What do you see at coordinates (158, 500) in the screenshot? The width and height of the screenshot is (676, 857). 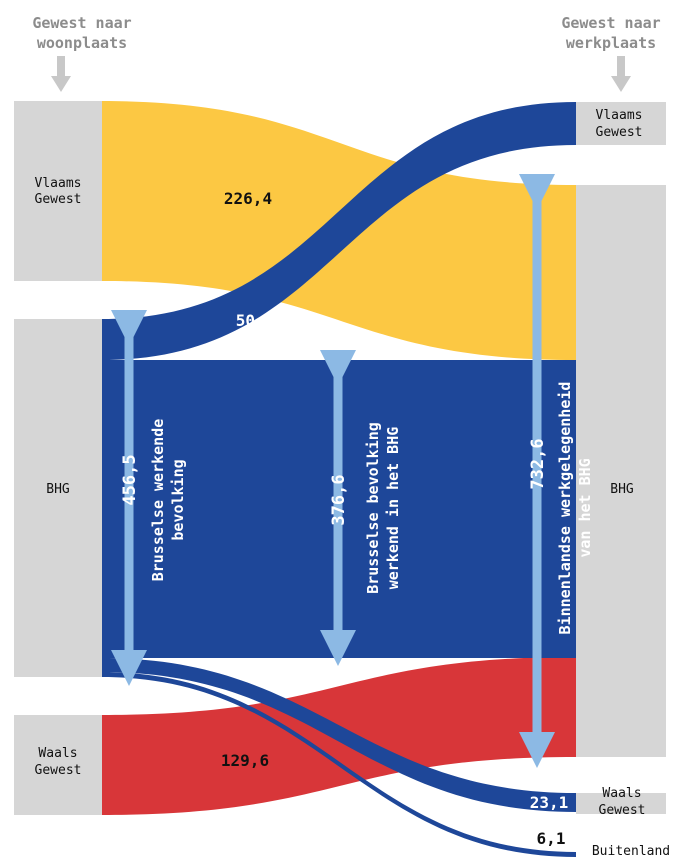 I see `measure-456-label-1: Brusselse werkende` at bounding box center [158, 500].